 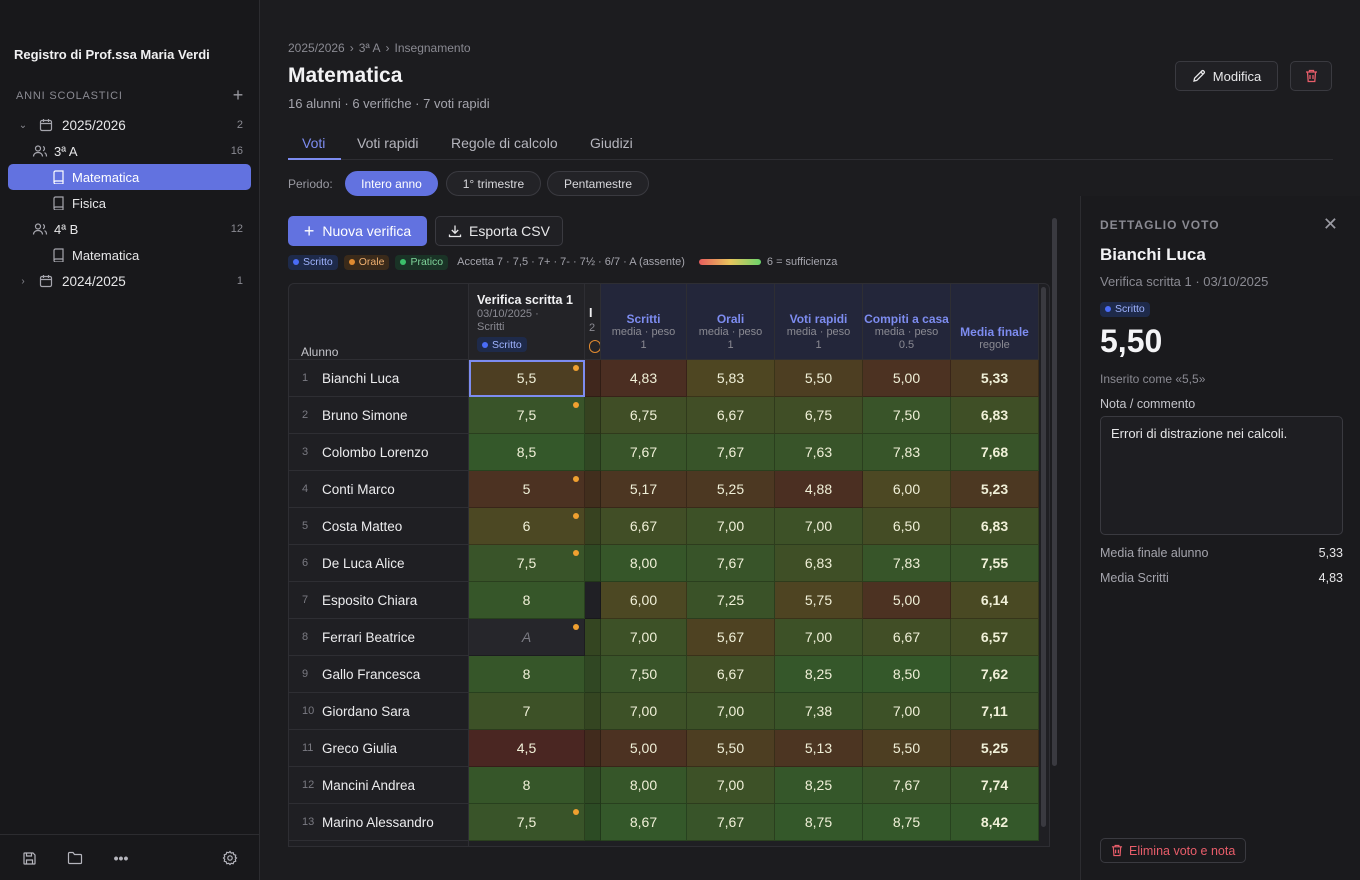 I want to click on tab-regole-di-calcolo: Regole di calcolo, so click(x=504, y=143).